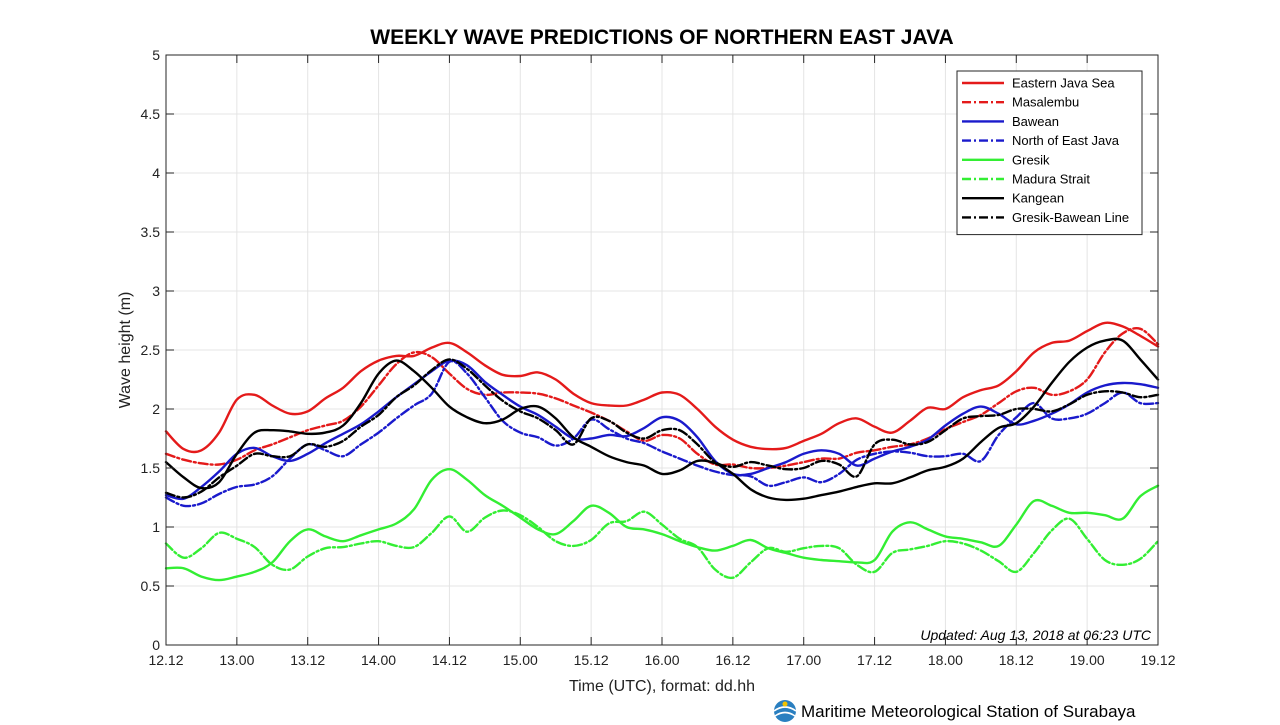  What do you see at coordinates (732, 660) in the screenshot?
I see `x-tick-label: 16.12` at bounding box center [732, 660].